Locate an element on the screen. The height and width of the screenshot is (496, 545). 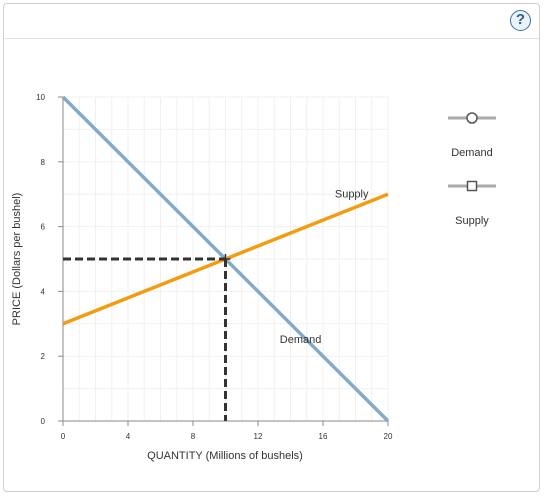
x-tick-label: 16 is located at coordinates (323, 436).